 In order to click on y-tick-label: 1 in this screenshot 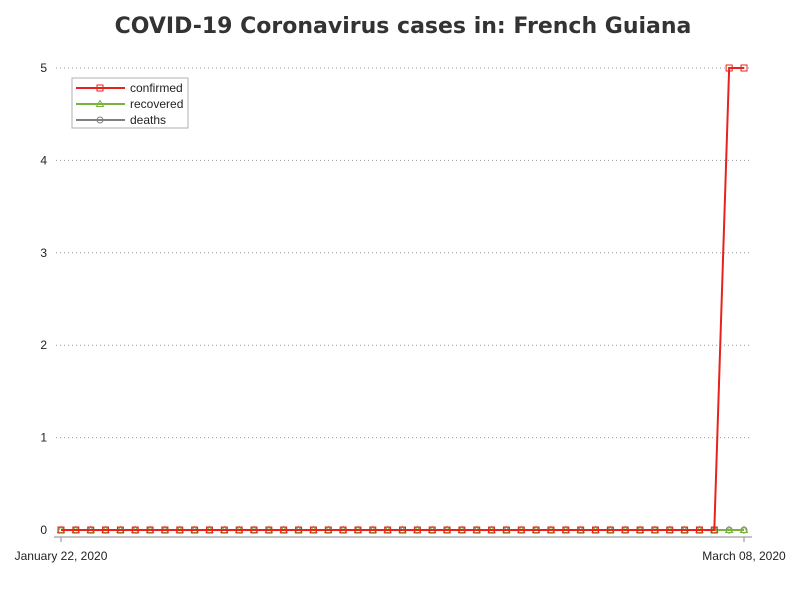, I will do `click(43, 438)`.